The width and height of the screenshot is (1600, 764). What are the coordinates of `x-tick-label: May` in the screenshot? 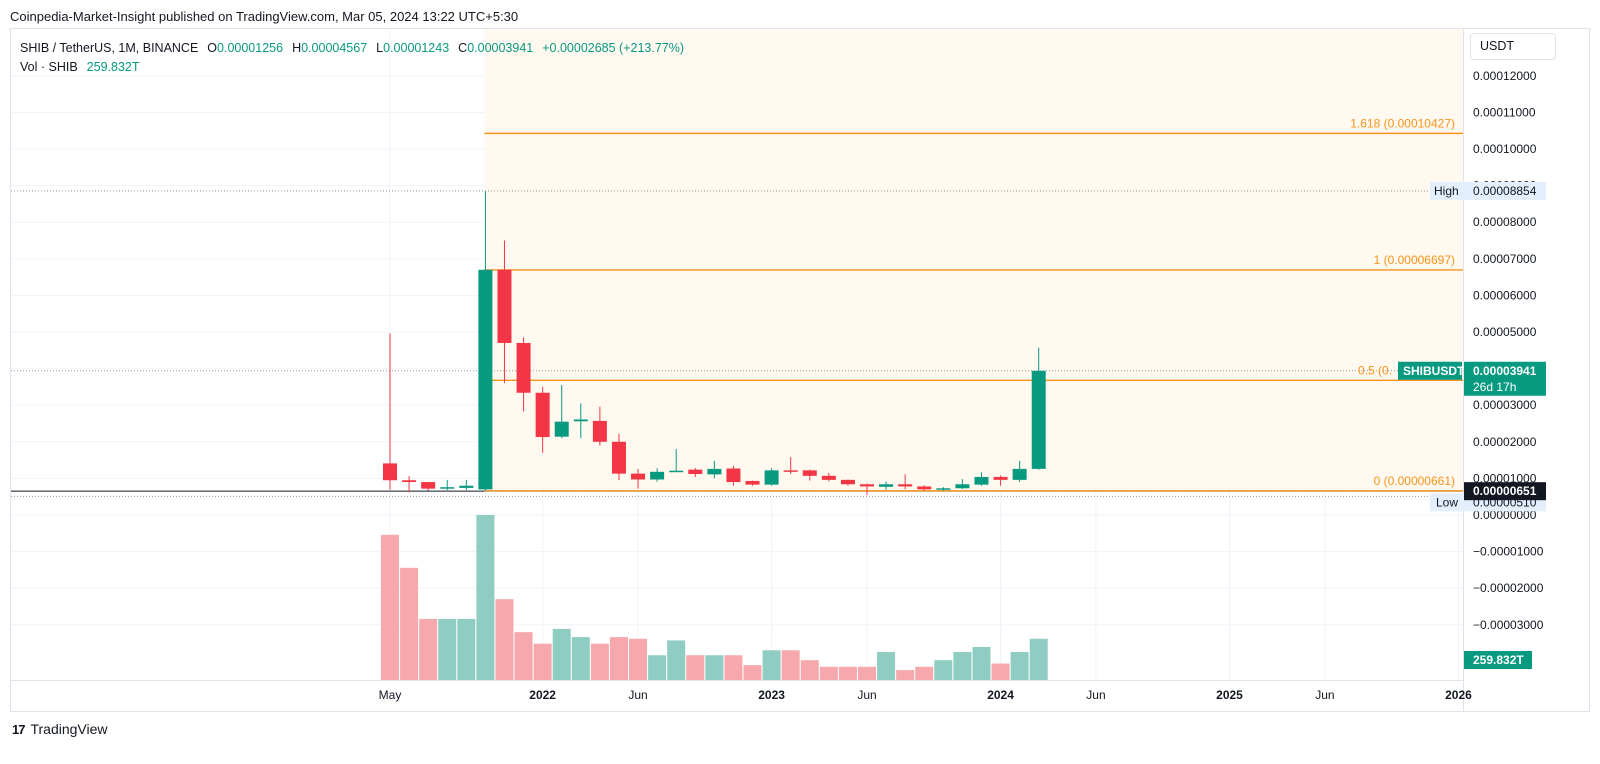 It's located at (390, 695).